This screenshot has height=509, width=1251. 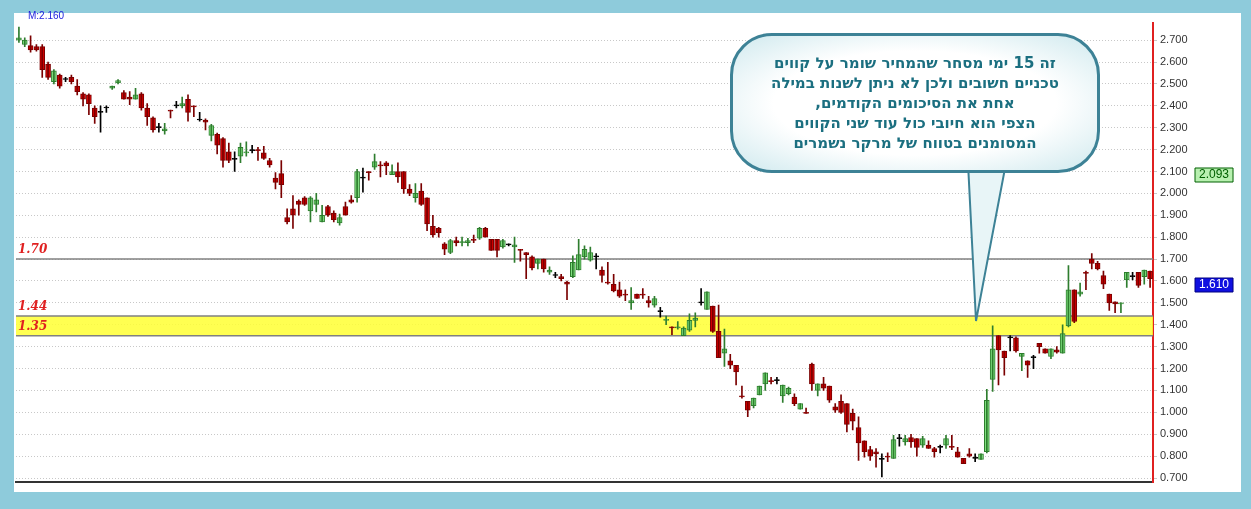 What do you see at coordinates (1174, 433) in the screenshot?
I see `y-tick-label: 0.900` at bounding box center [1174, 433].